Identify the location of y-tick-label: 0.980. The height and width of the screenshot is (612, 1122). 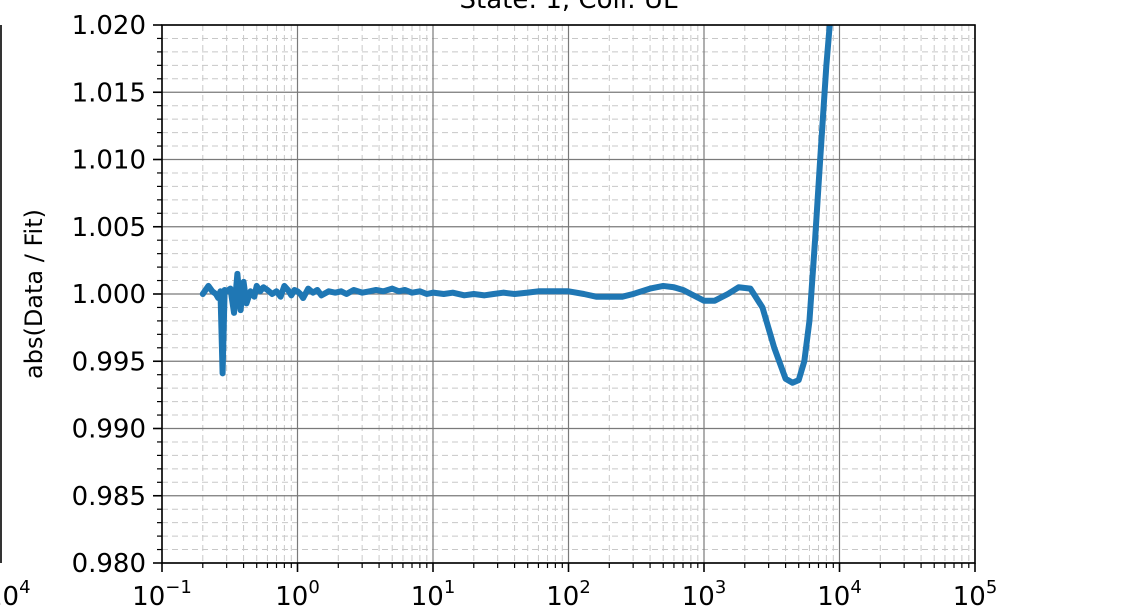
(109, 564).